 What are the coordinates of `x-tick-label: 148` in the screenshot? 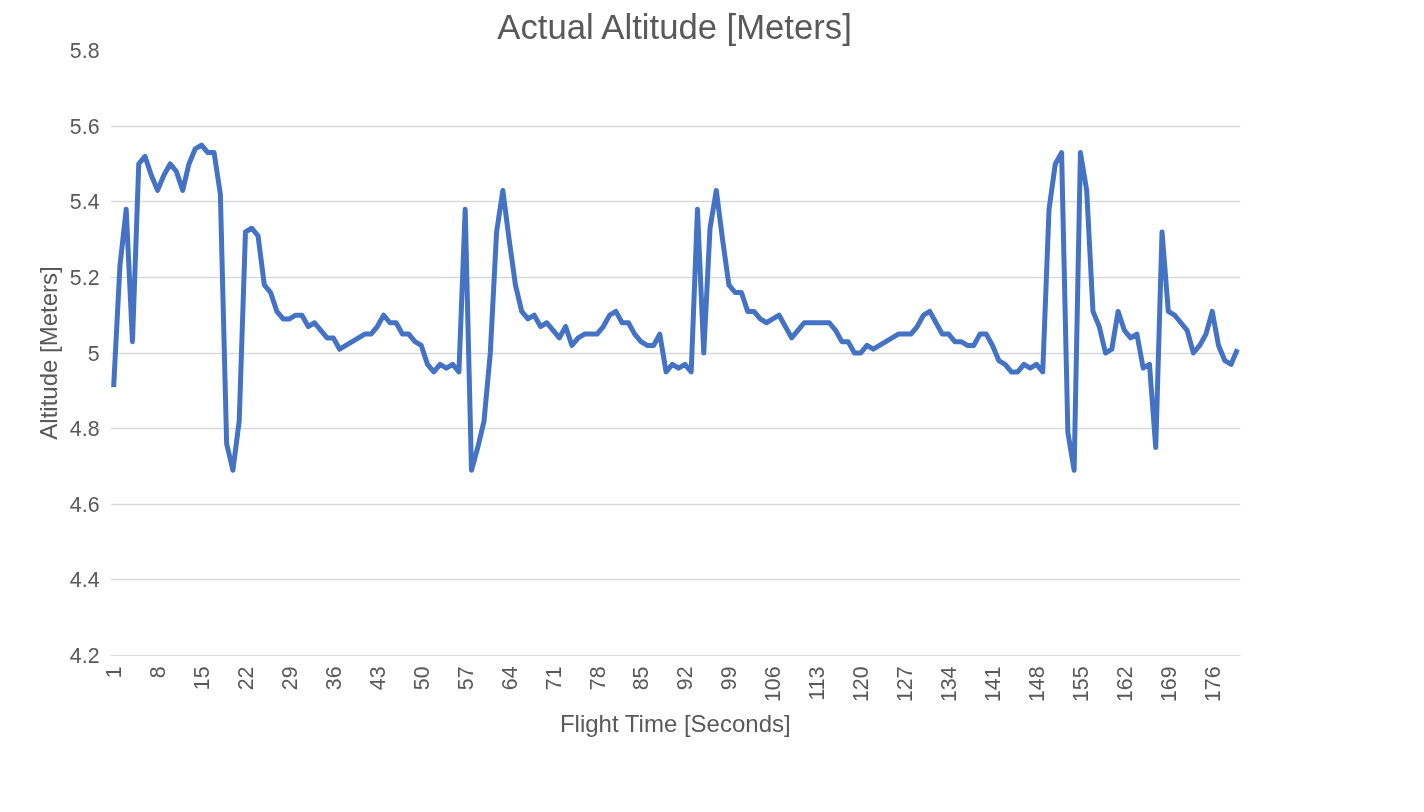 It's located at (1036, 684).